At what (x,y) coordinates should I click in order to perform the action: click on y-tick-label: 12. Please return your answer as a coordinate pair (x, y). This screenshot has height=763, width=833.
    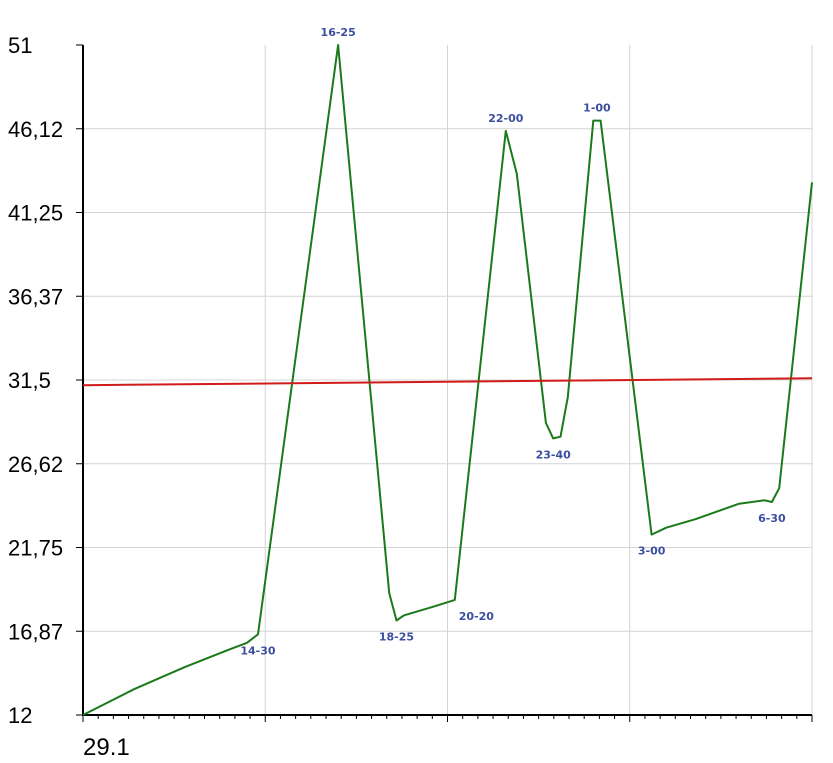
    Looking at the image, I should click on (20, 715).